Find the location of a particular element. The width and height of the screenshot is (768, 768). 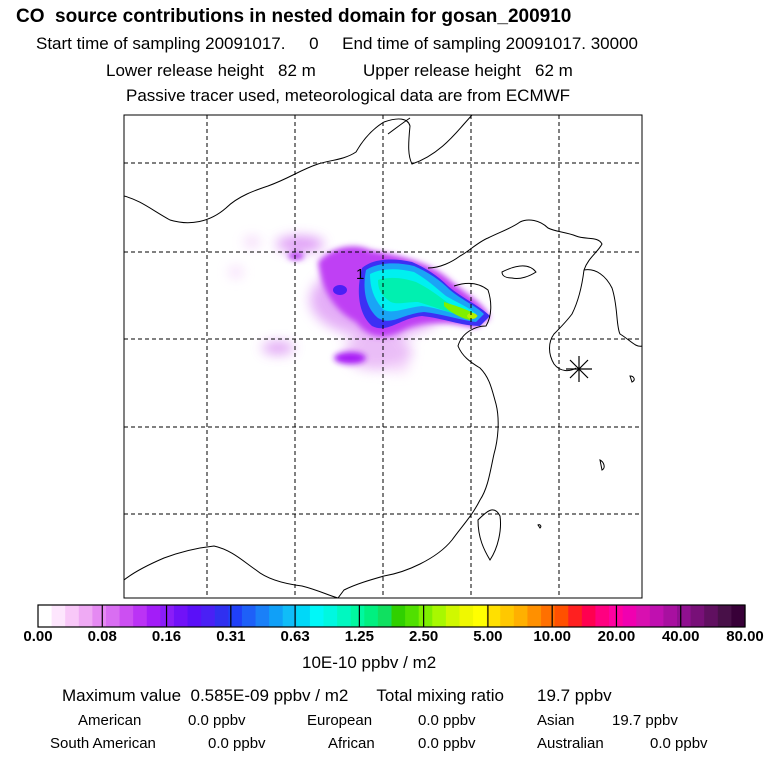

colorbar is located at coordinates (391, 616).